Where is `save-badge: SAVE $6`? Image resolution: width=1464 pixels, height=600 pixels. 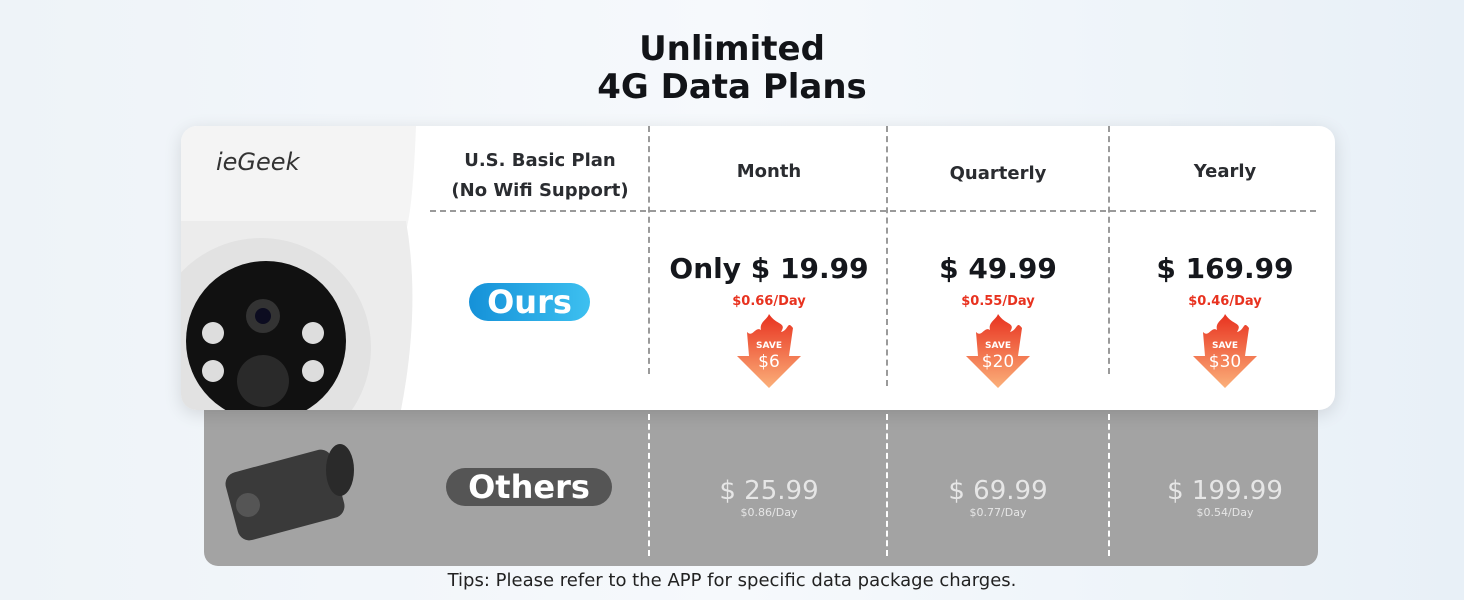 save-badge: SAVE $6 is located at coordinates (769, 350).